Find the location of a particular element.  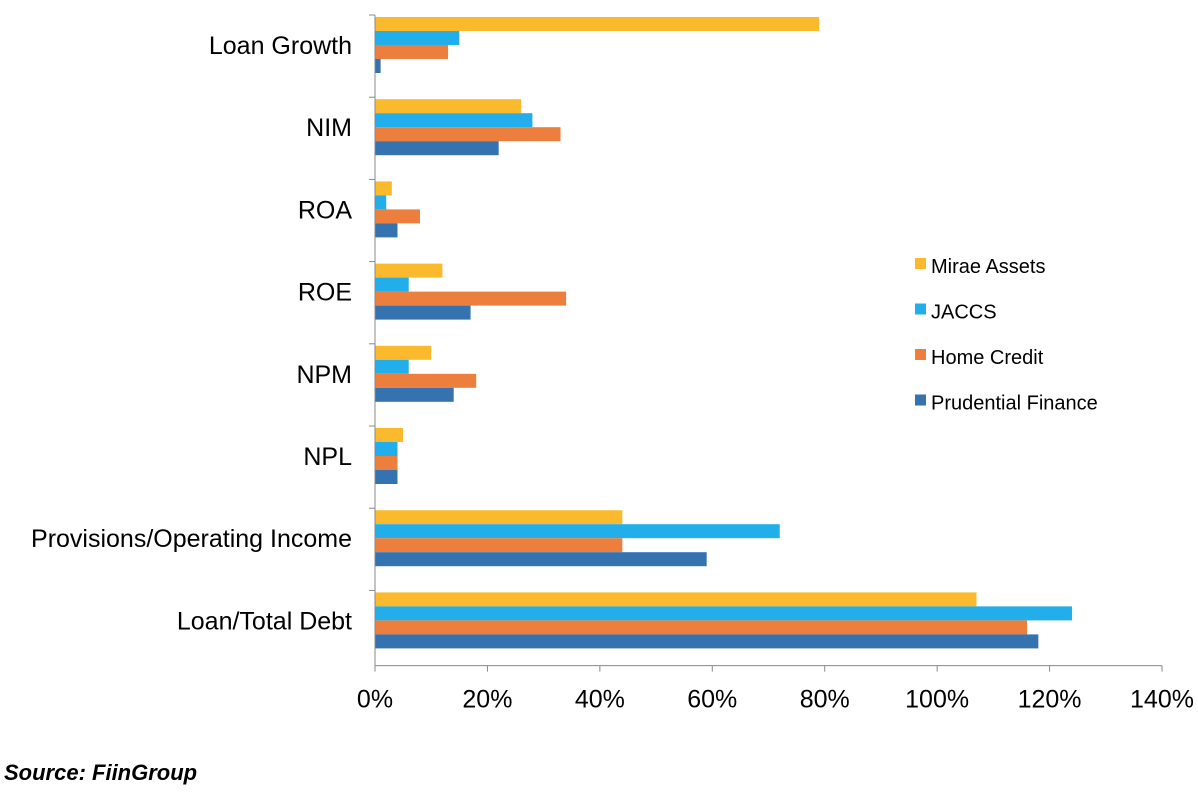

x-tick-label: 100% is located at coordinates (937, 700).